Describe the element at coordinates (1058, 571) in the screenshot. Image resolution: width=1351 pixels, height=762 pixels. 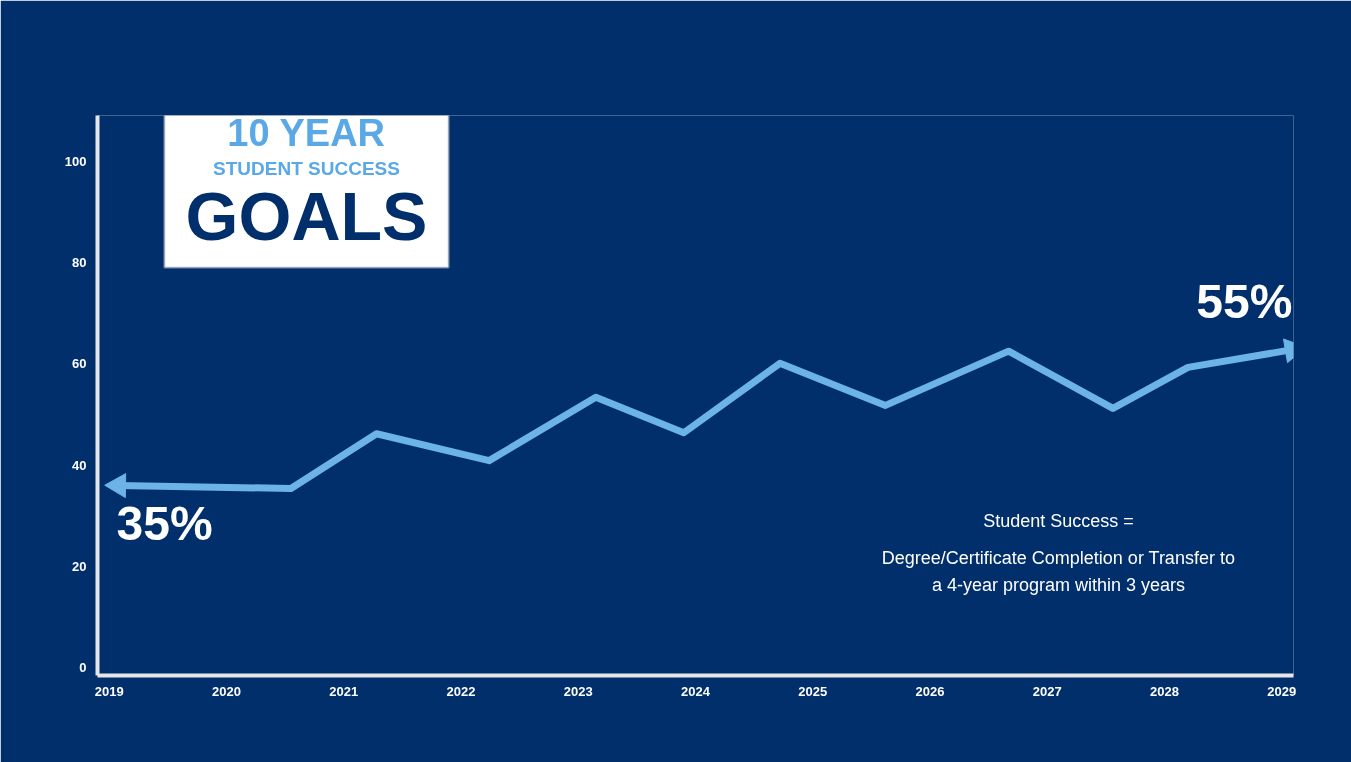
I see `annotation: Degree/Certificate Completion or Transfer to a 4-year program within 3 years` at that location.